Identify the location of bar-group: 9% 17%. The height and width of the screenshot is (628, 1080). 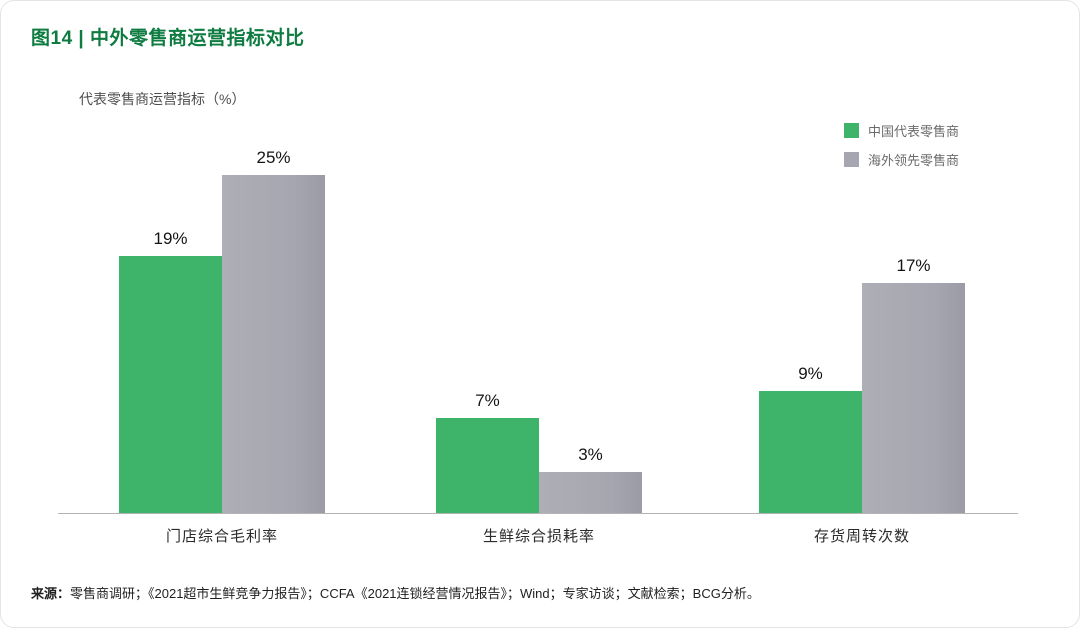
(862, 384).